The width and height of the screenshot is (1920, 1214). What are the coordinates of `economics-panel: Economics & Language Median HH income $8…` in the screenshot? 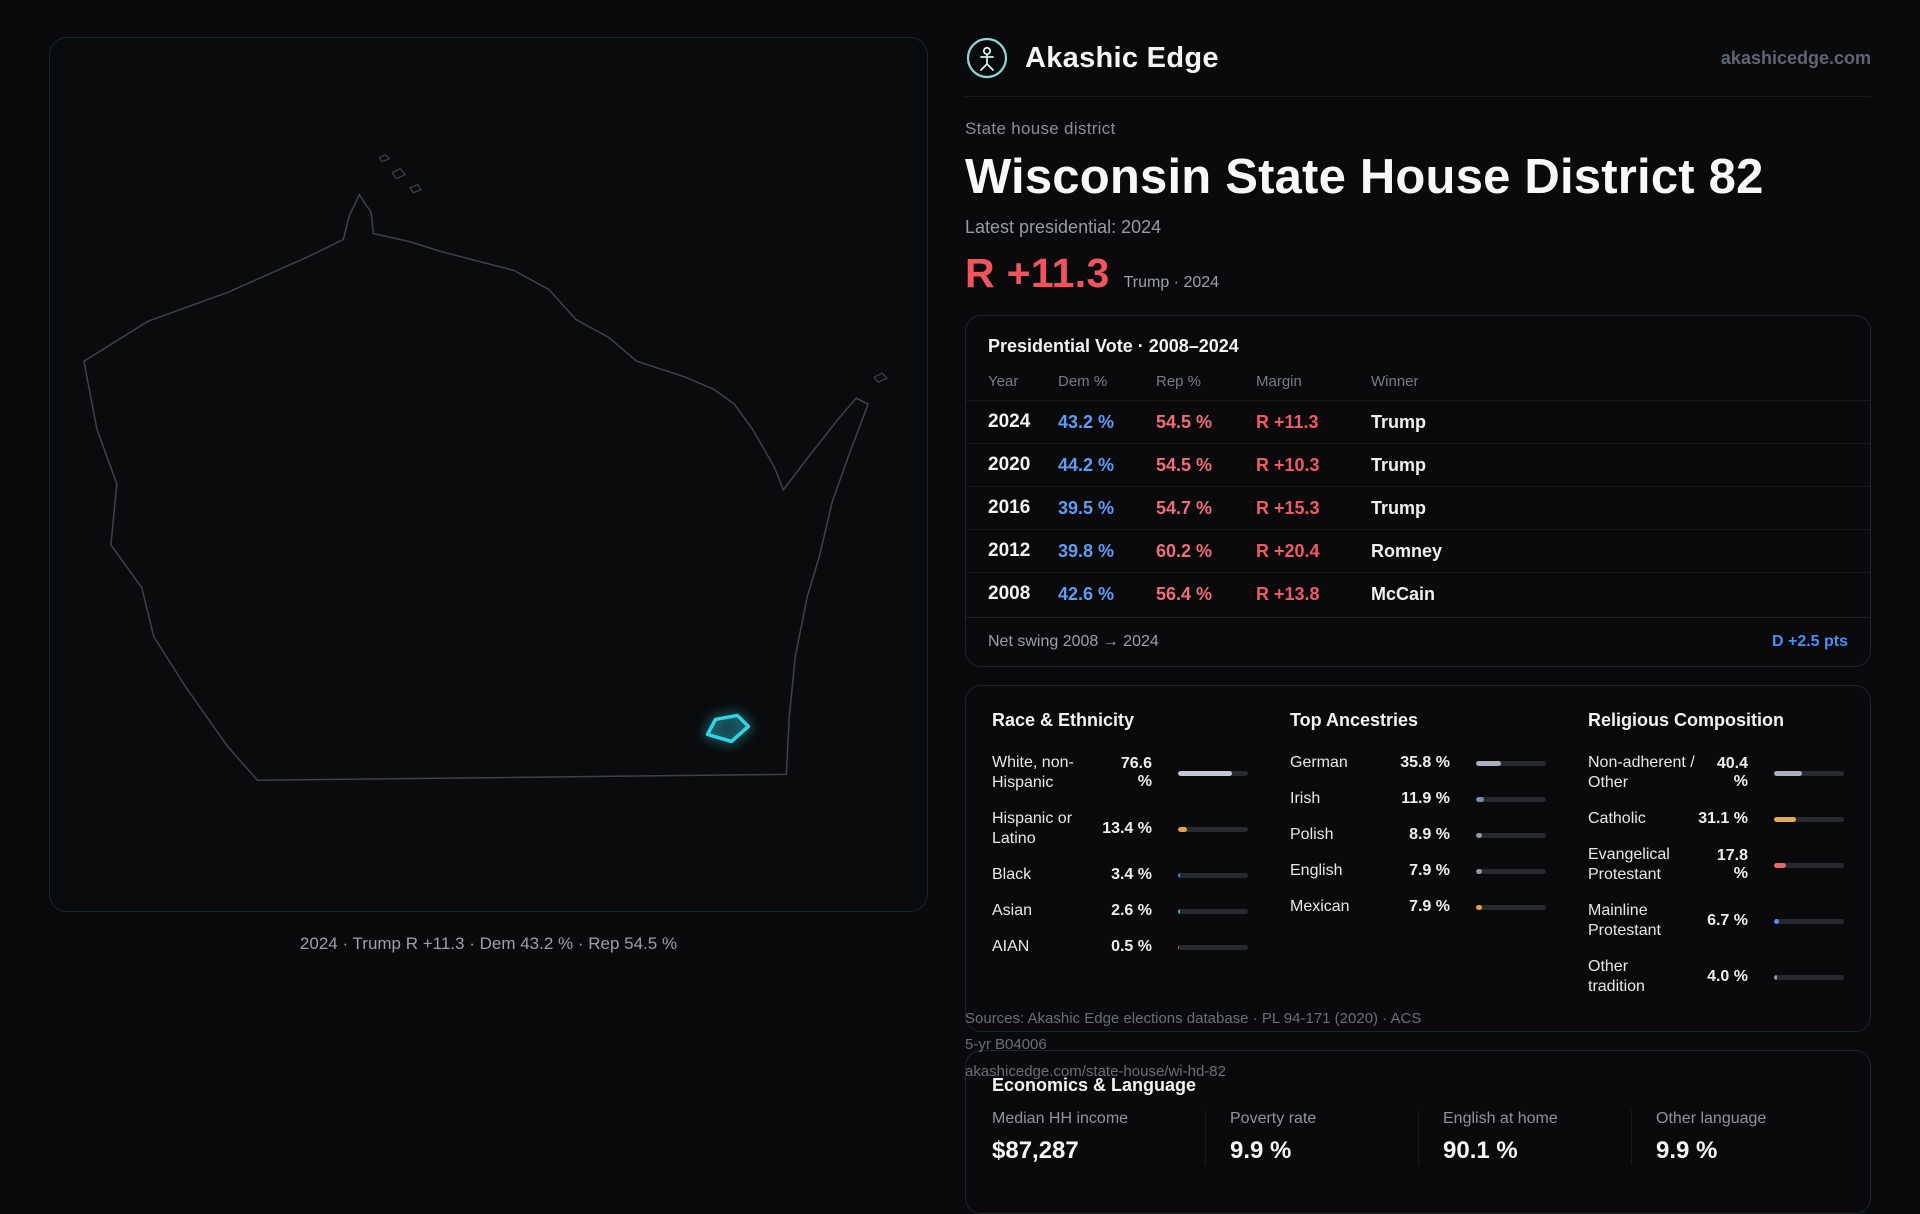 It's located at (1418, 1132).